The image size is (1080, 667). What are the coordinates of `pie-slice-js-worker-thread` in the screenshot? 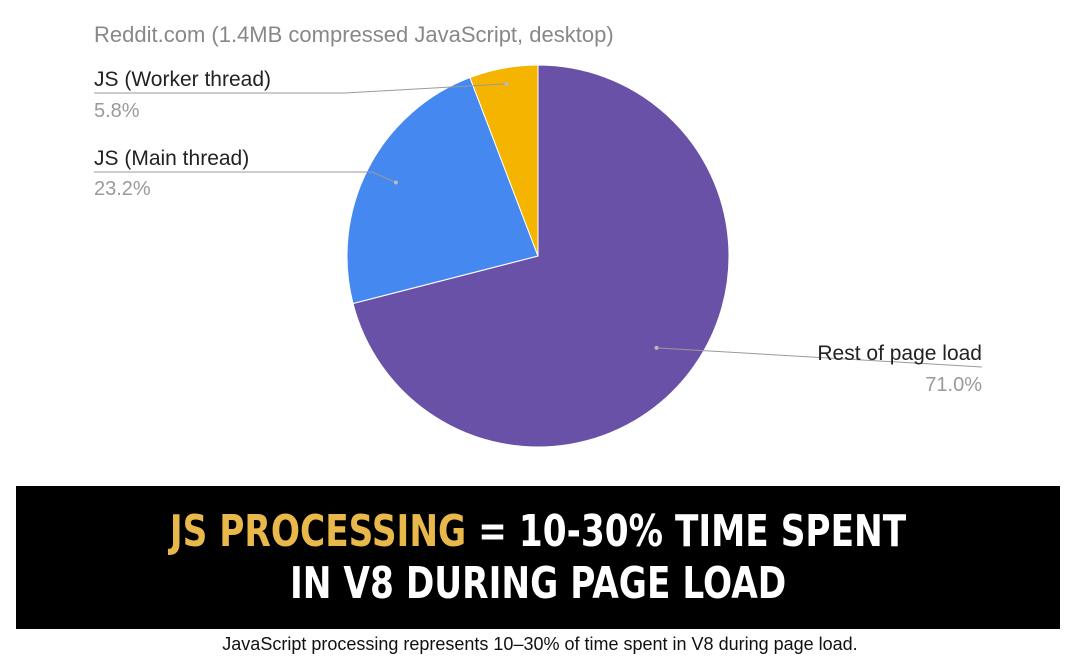 It's located at (504, 160).